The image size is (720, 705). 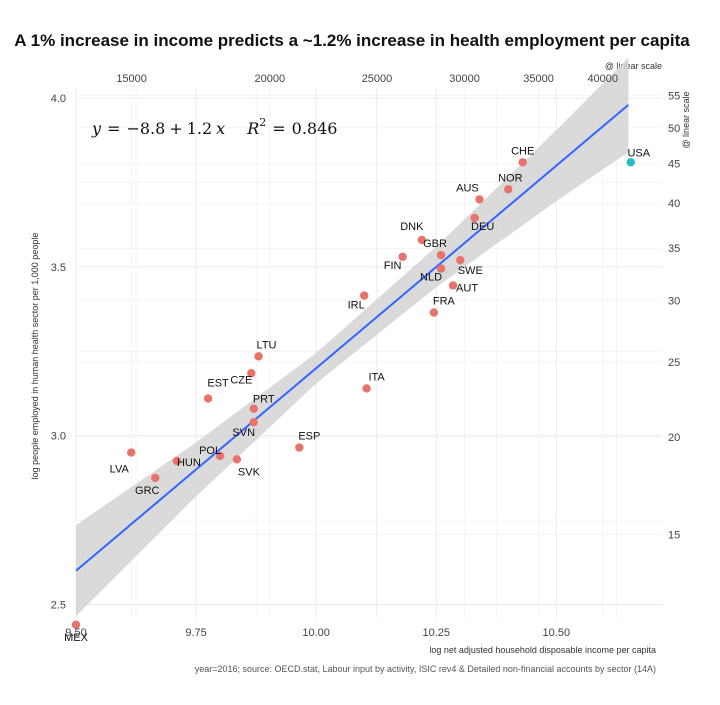 I want to click on y-right-tick-label: 40, so click(x=674, y=204).